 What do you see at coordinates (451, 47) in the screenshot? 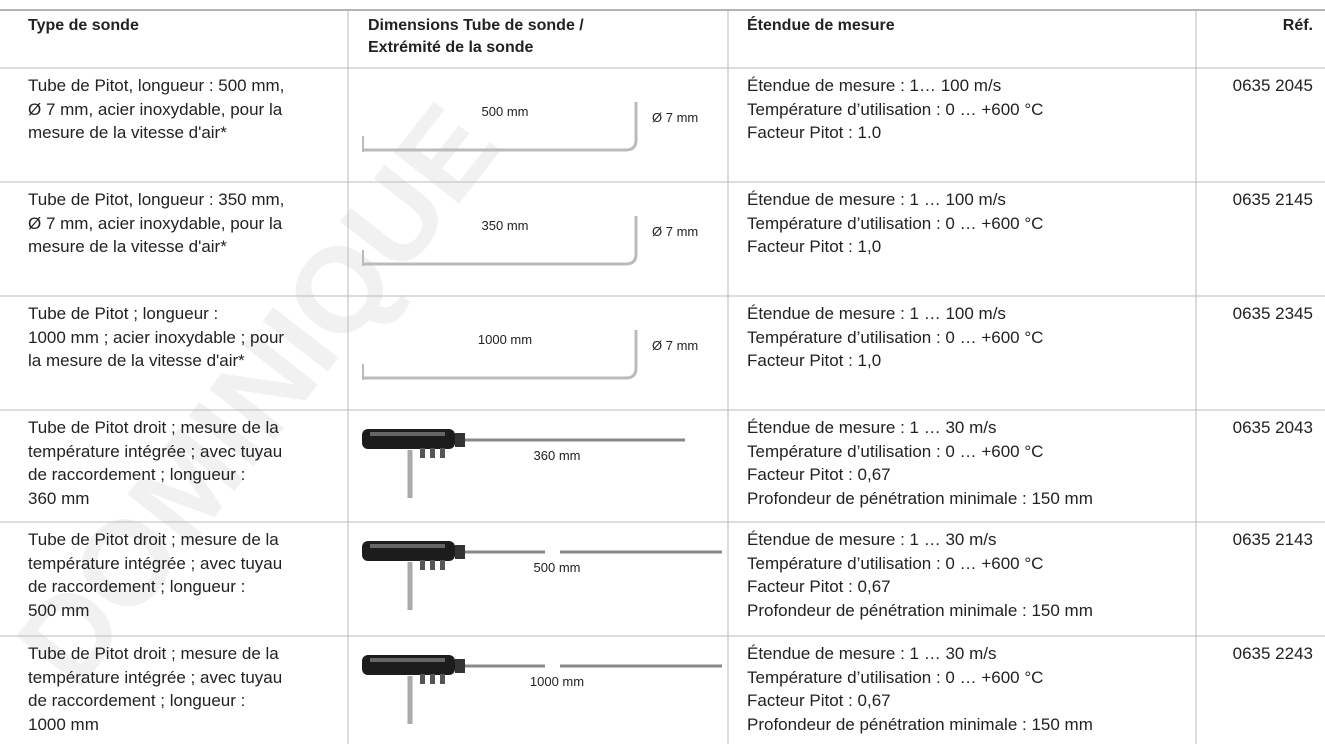
I see `text-line: Extrémité de la sonde` at bounding box center [451, 47].